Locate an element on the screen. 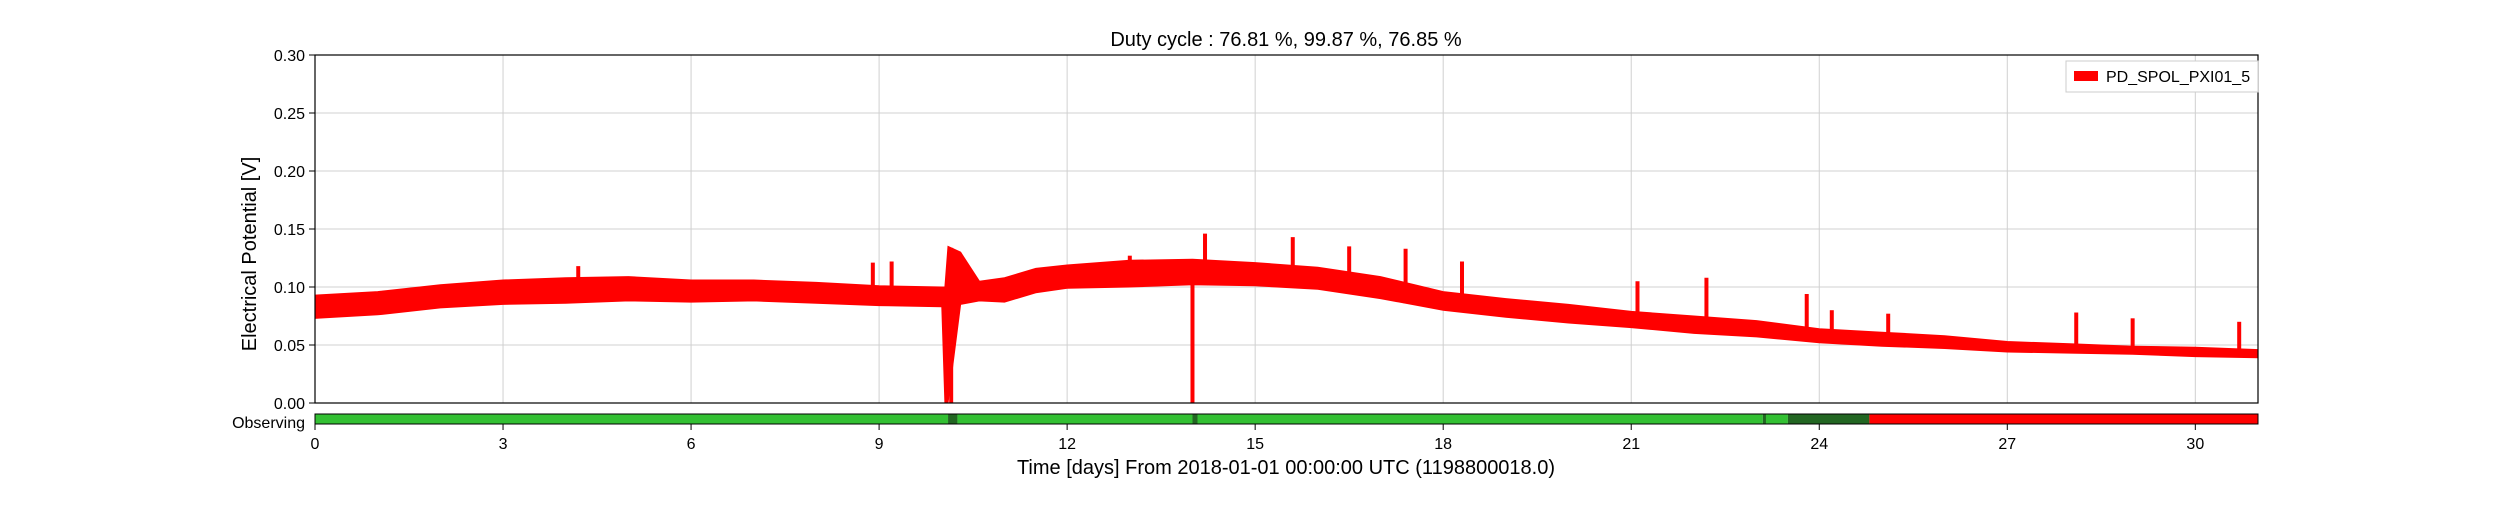  state-bar is located at coordinates (1286, 419).